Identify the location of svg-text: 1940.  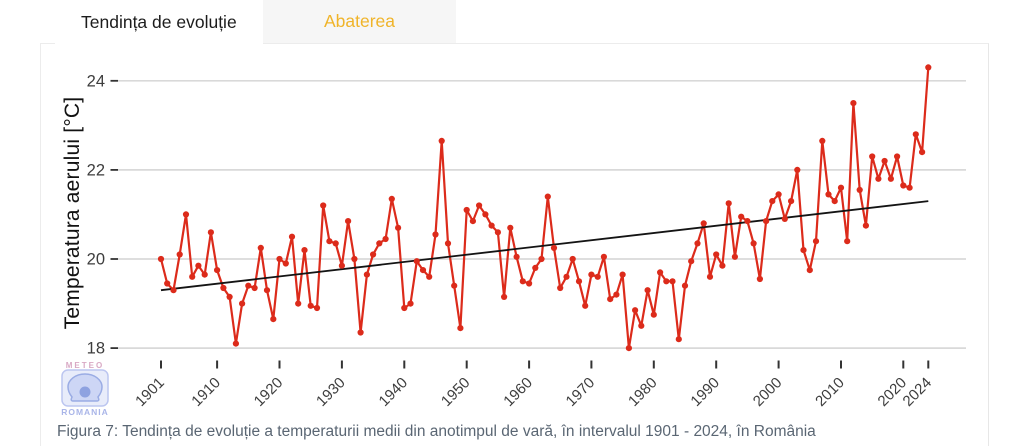
(394, 392).